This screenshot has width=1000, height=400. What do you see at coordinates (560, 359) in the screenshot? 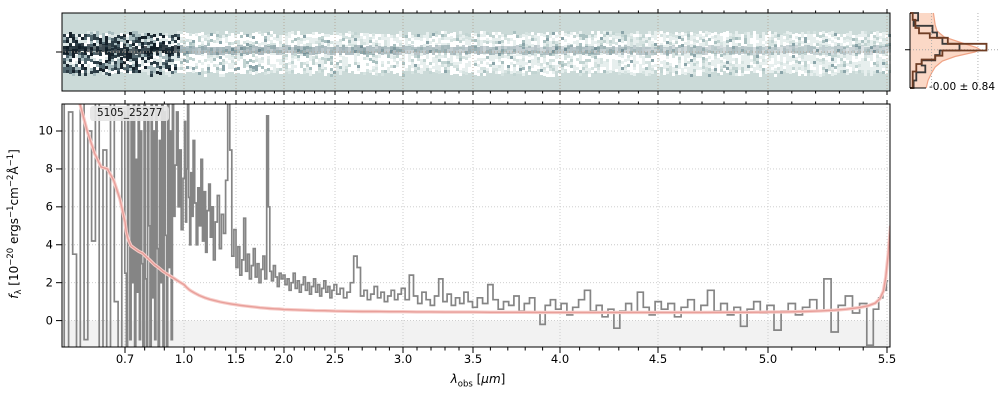
I see `x-tick-label: 4.0` at bounding box center [560, 359].